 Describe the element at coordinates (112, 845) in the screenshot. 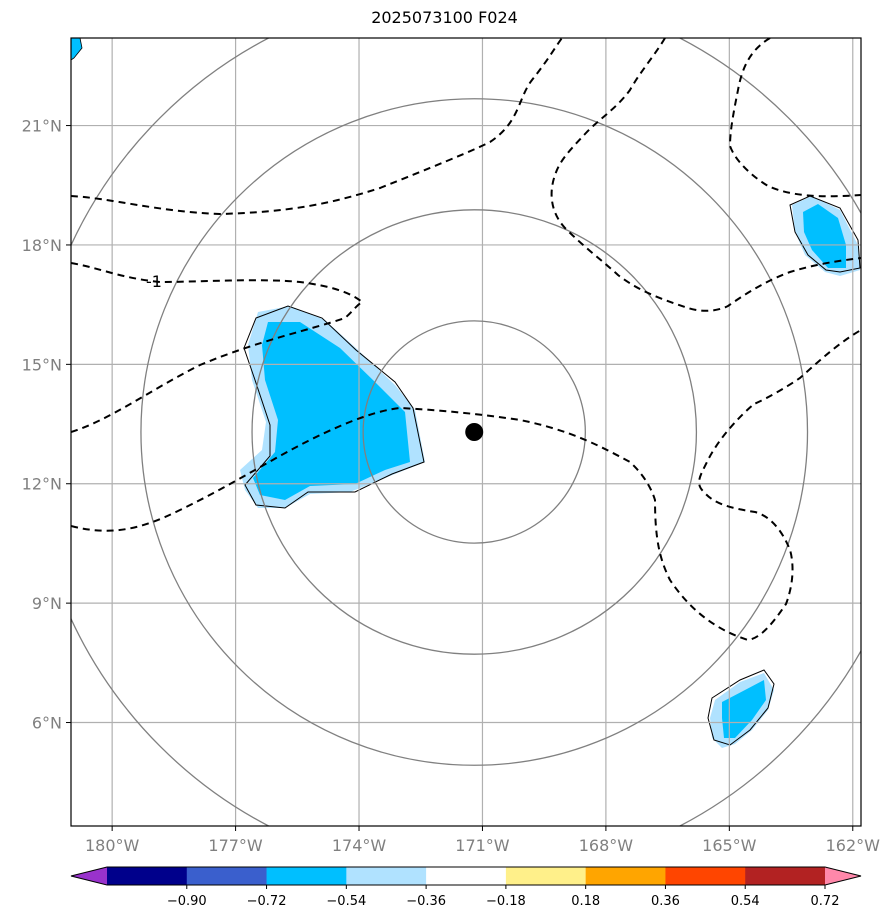

I see `lon-tick-label: 180°W` at that location.